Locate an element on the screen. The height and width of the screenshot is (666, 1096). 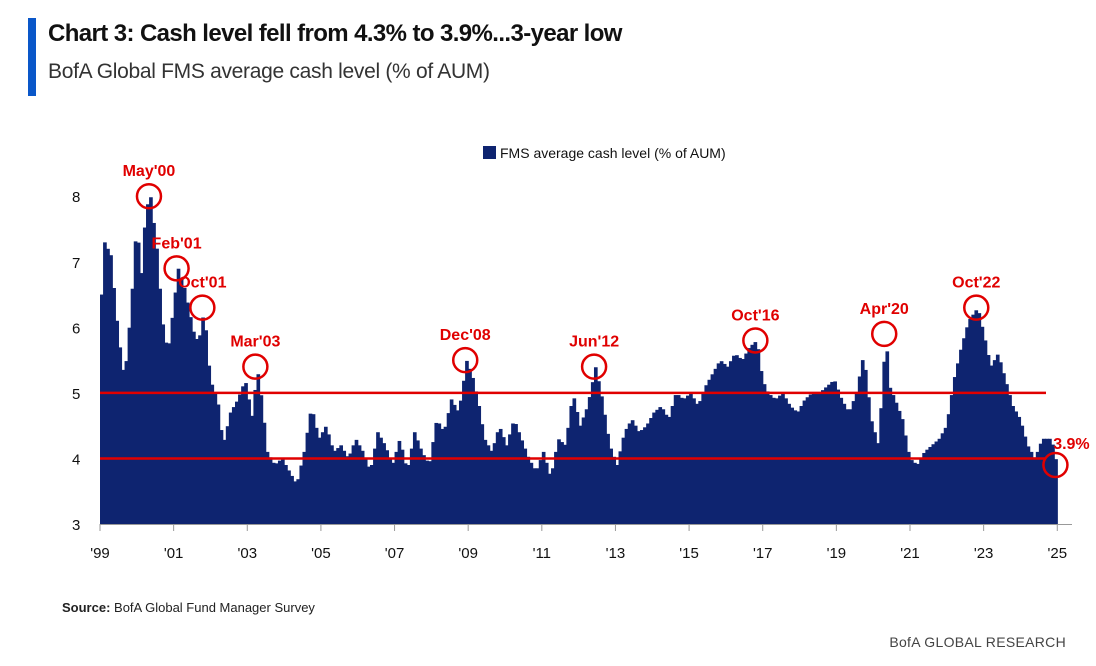
x-tick-label-2017: '17 is located at coordinates (763, 553).